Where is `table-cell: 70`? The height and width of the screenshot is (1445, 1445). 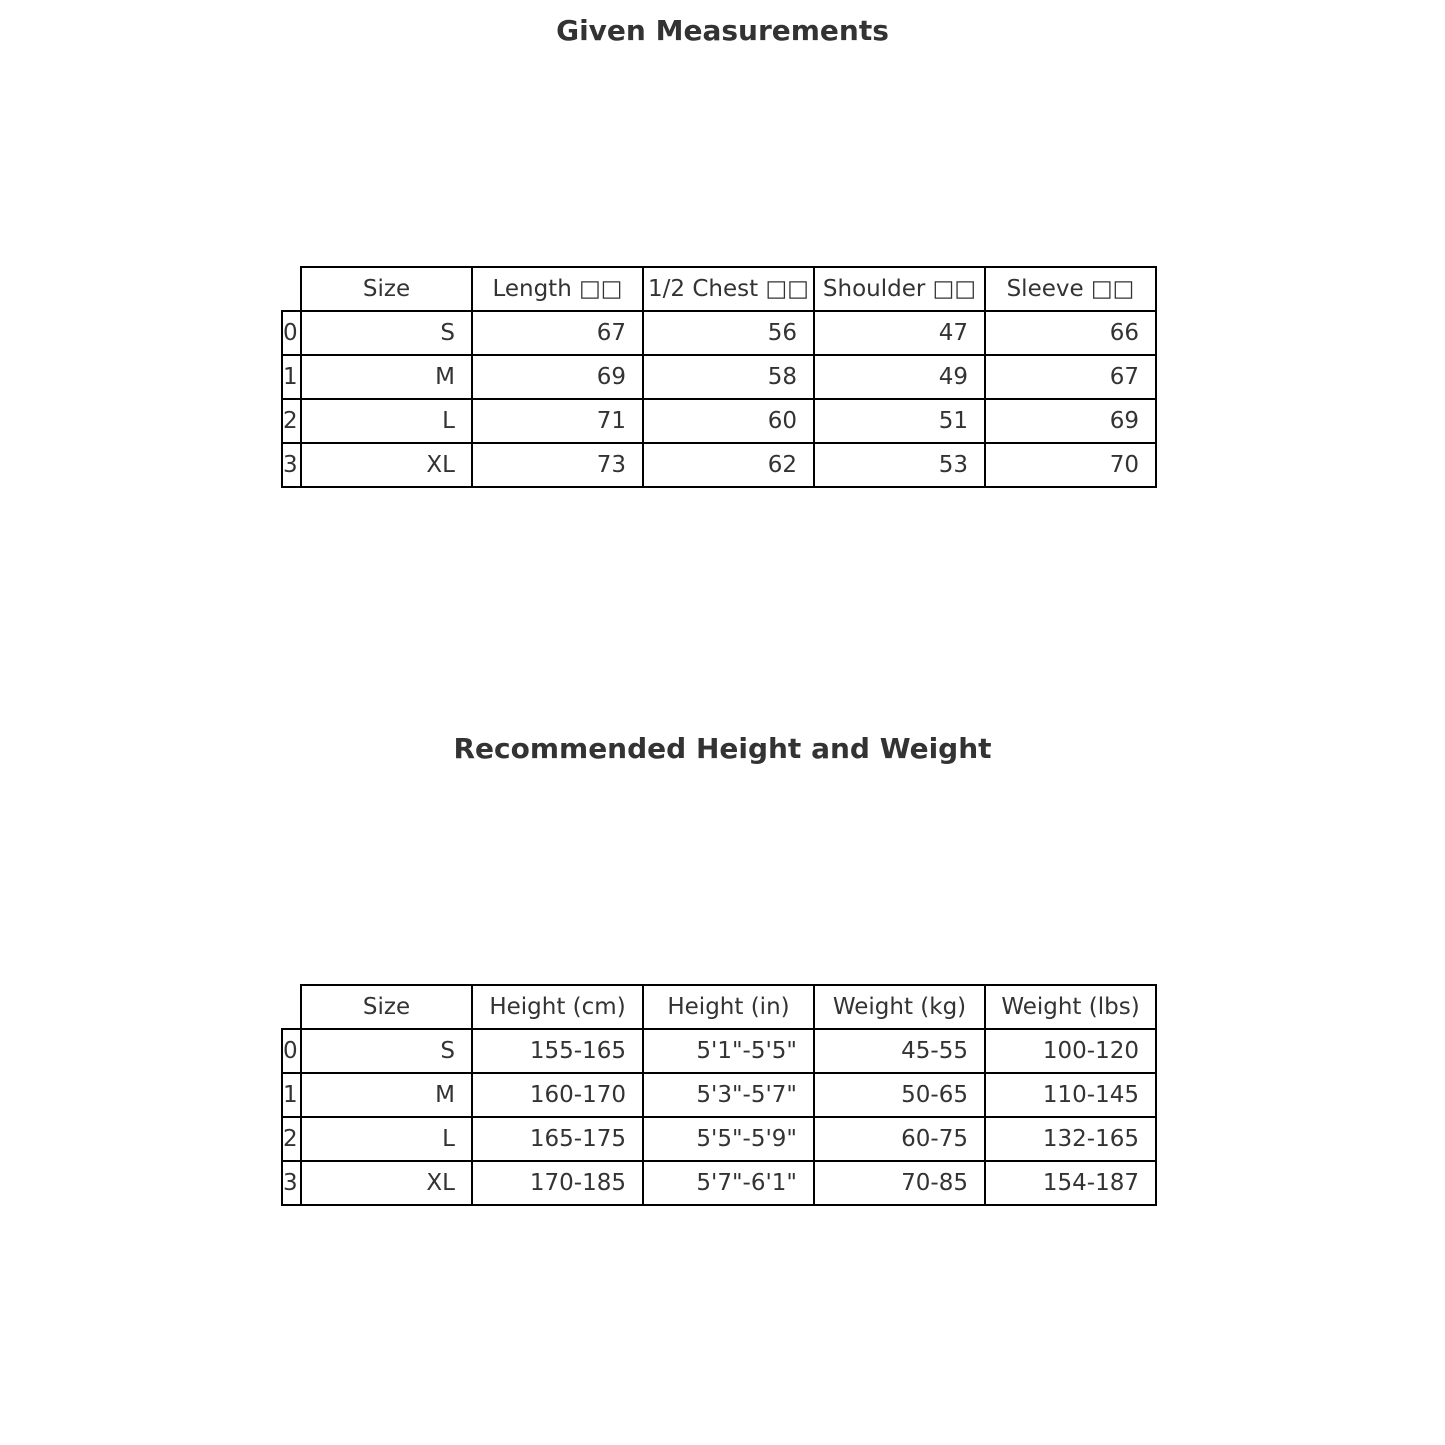 table-cell: 70 is located at coordinates (1070, 465).